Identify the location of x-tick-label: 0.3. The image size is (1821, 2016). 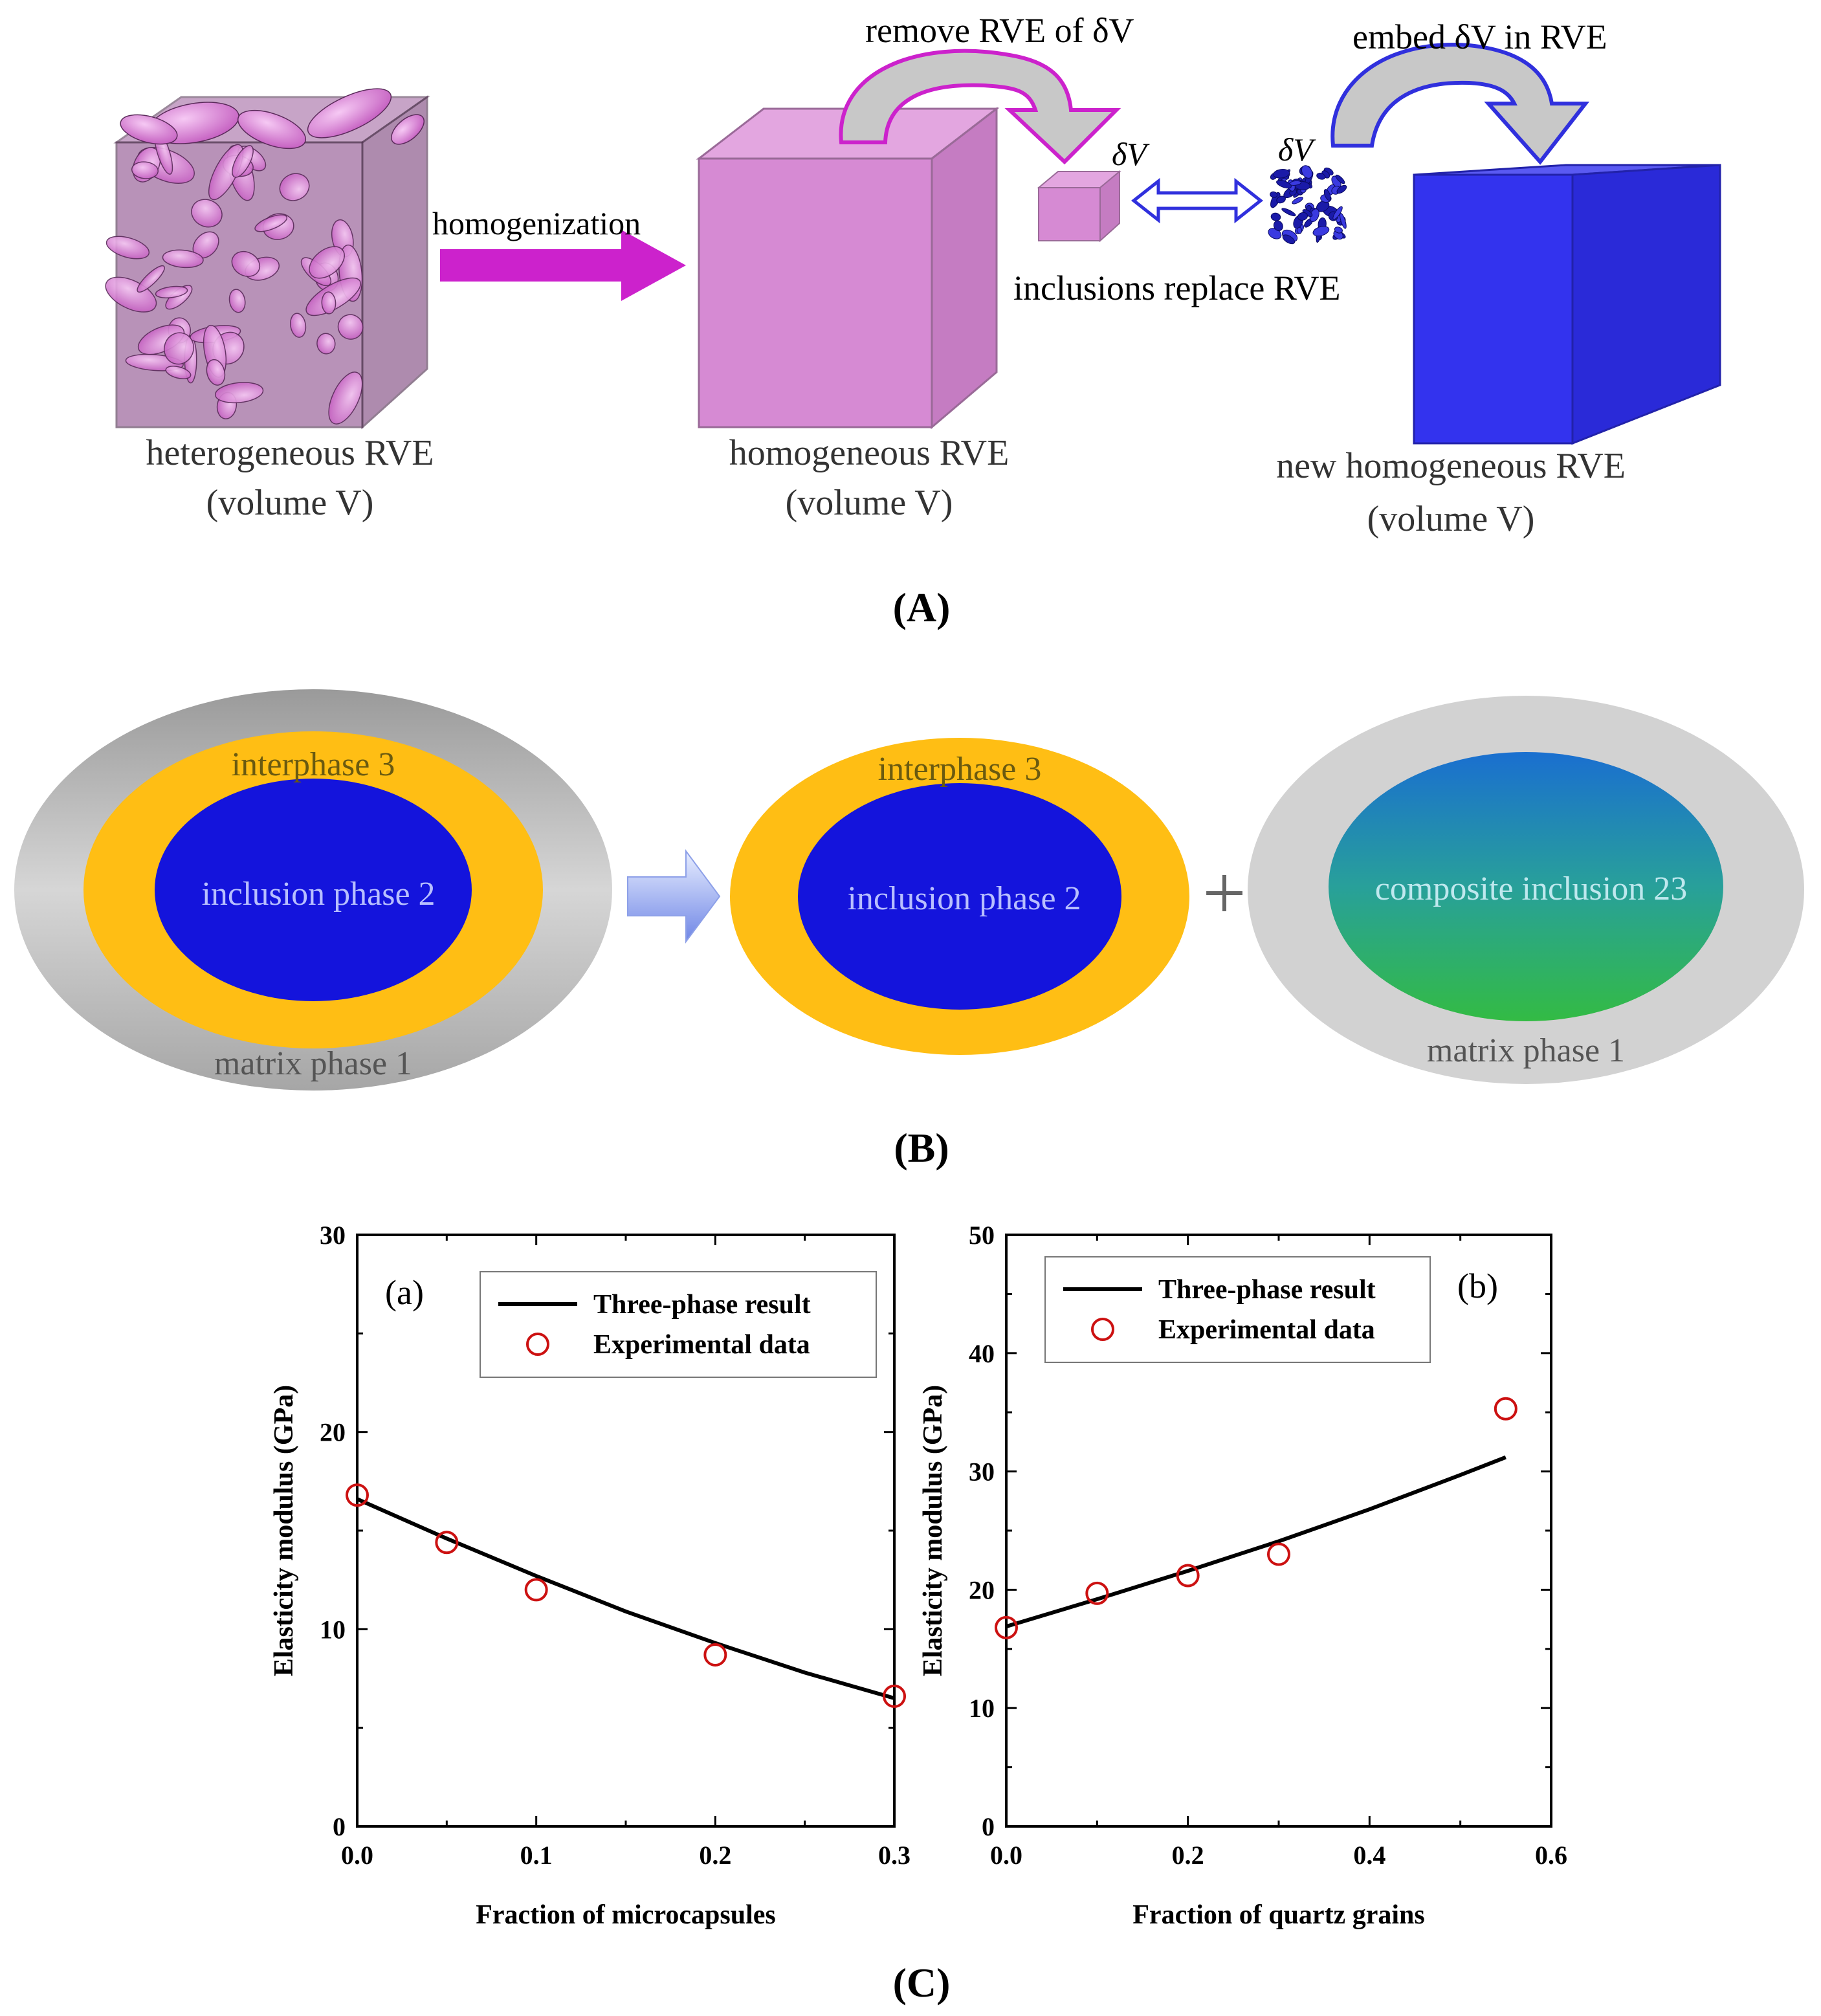
(895, 1855).